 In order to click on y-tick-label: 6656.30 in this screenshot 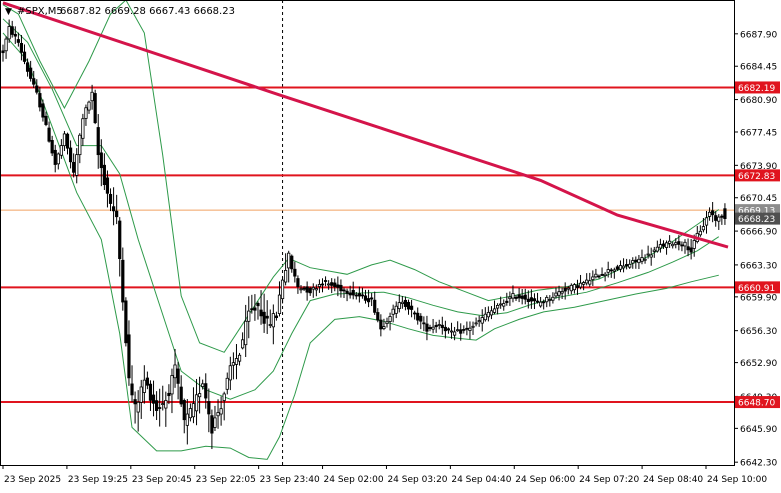, I will do `click(758, 332)`.